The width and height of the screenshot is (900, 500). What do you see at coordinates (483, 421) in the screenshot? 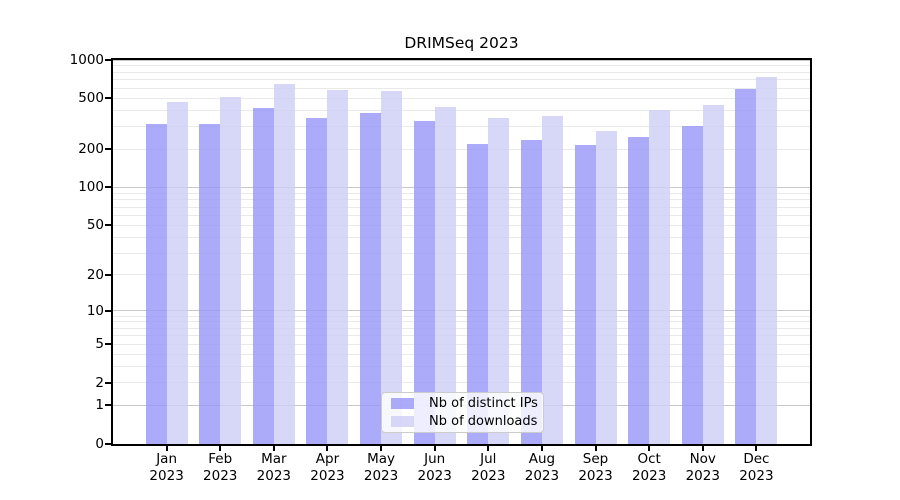
I see `legend-label: Nb of downloads` at bounding box center [483, 421].